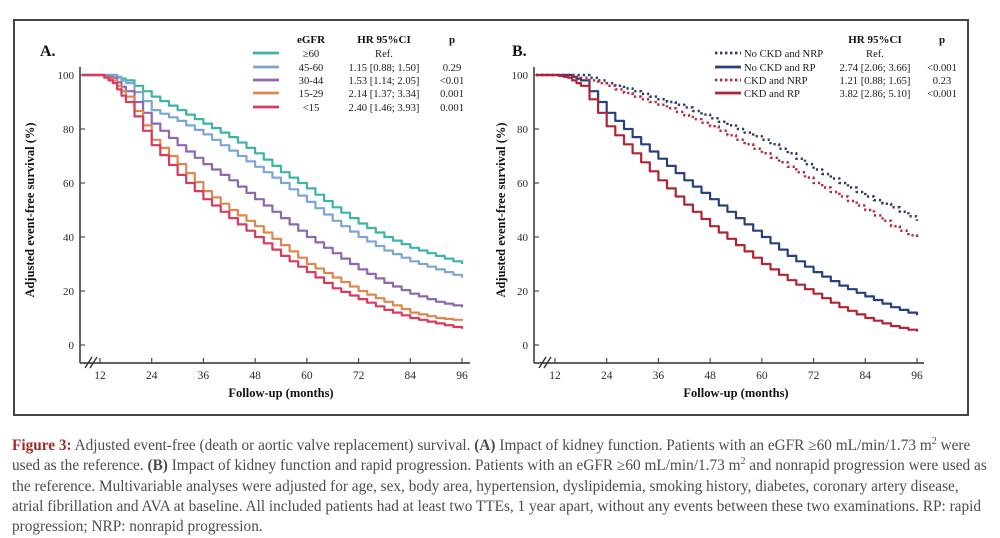 Image resolution: width=1000 pixels, height=538 pixels. I want to click on legend-row: <15 2.40 [1.46; 3.93] 0.001, so click(362, 108).